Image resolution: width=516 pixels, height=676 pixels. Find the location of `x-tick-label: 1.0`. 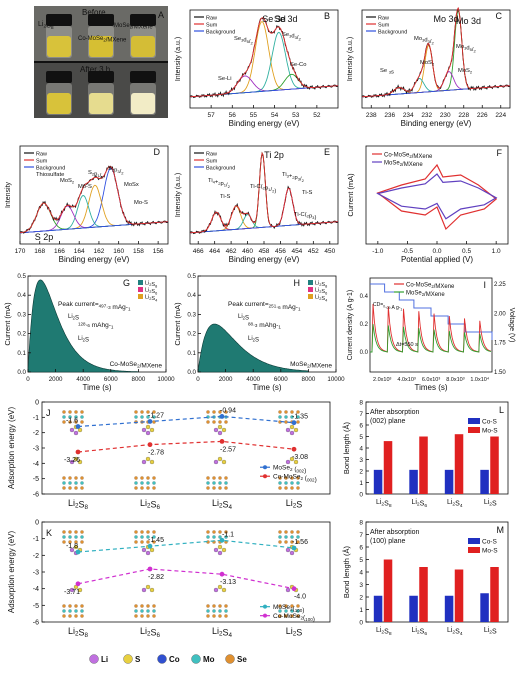

x-tick-label: 1.0 is located at coordinates (496, 251).